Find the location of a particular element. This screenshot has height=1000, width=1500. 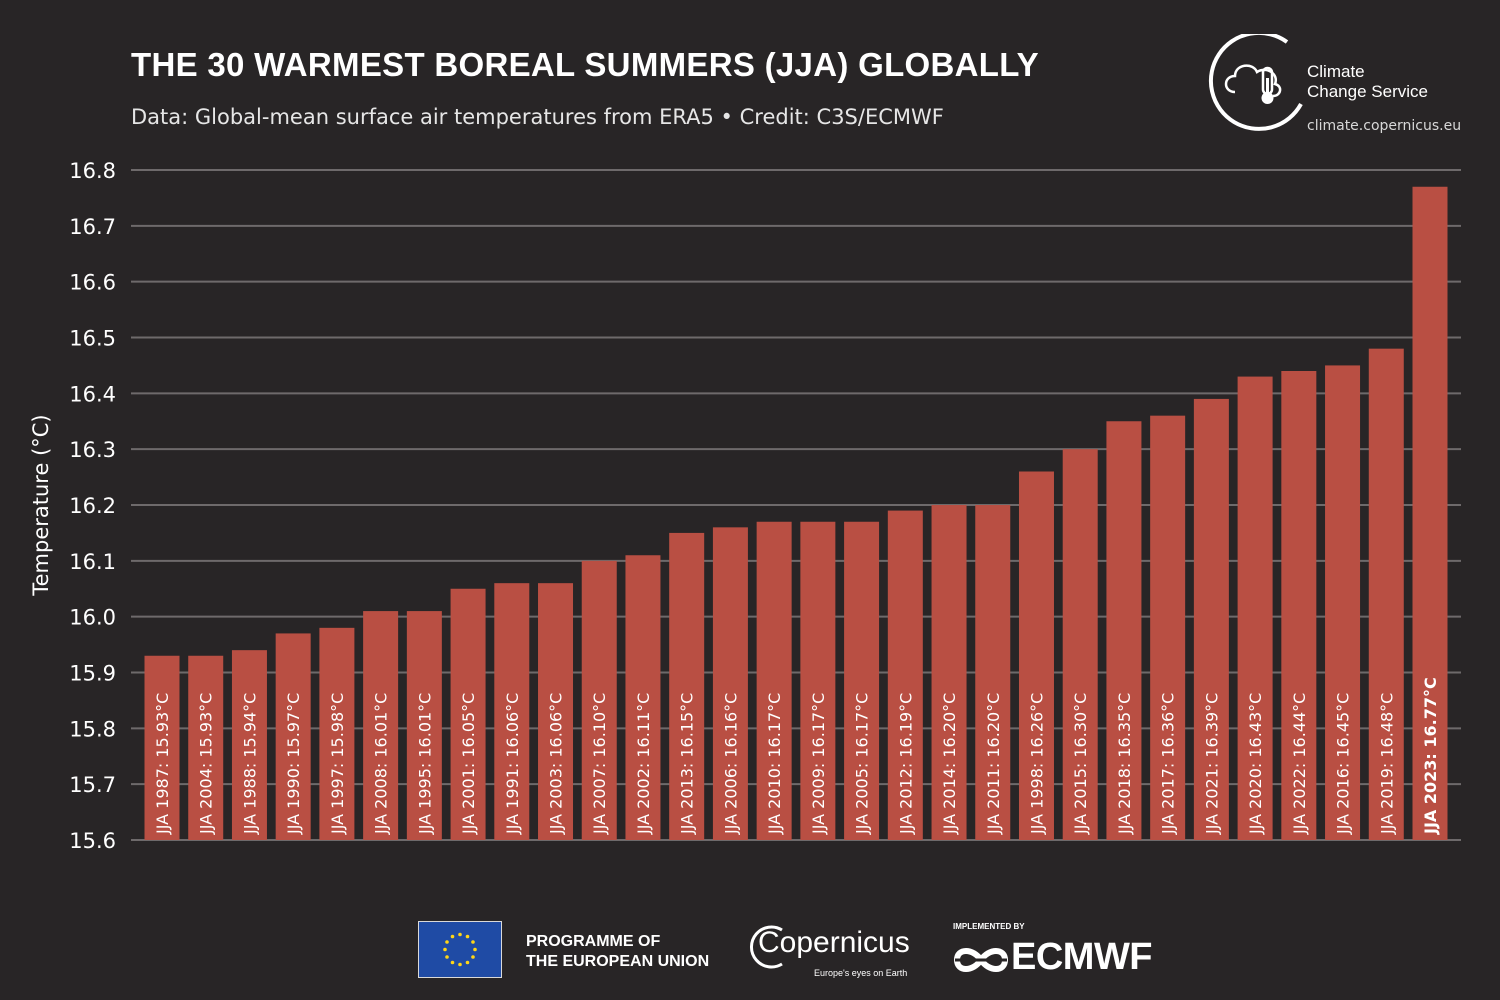

bar-label: JJA 2015: 16.30°C is located at coordinates (1080, 764).